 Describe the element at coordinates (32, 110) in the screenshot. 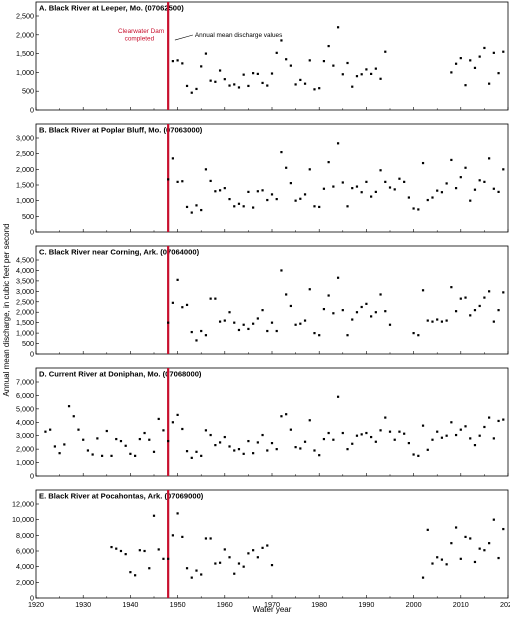

I see `y-tick-label: 0` at that location.